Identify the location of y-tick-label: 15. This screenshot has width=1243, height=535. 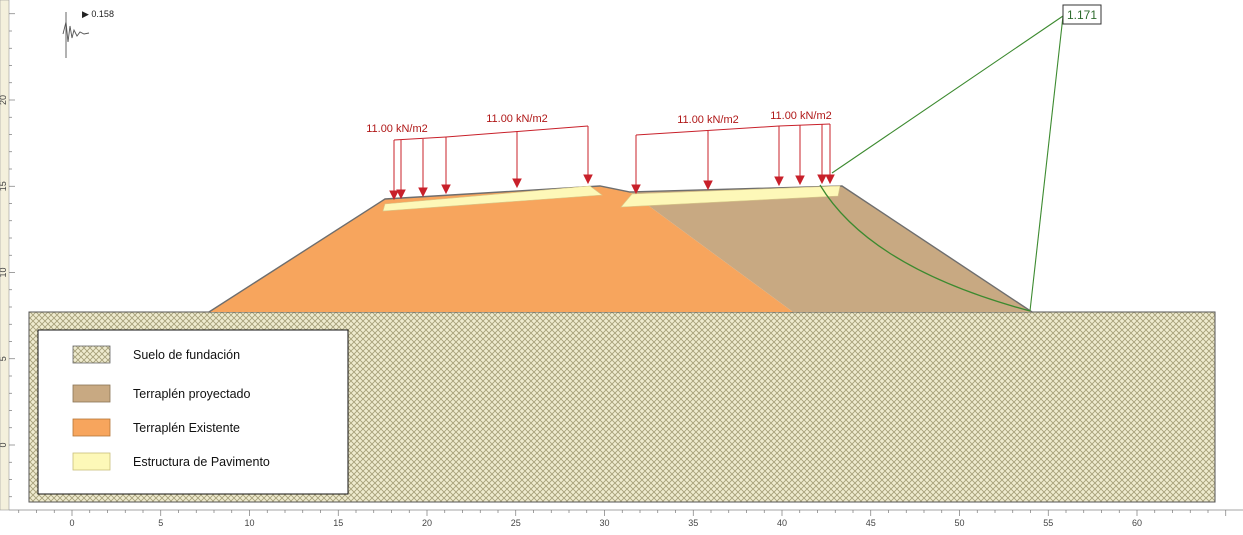
(4, 186).